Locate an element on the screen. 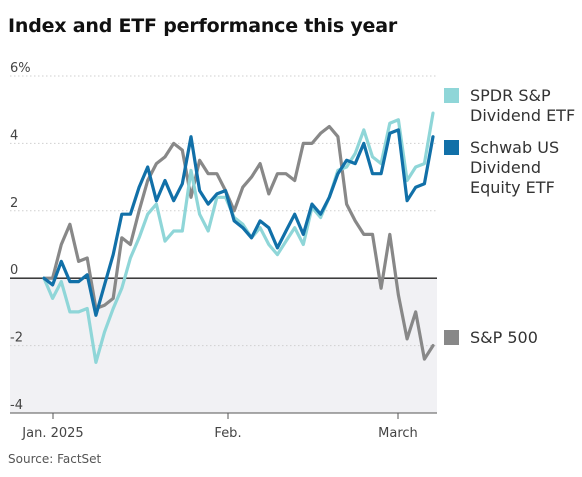  legend-label: SPDR S&P is located at coordinates (510, 95).